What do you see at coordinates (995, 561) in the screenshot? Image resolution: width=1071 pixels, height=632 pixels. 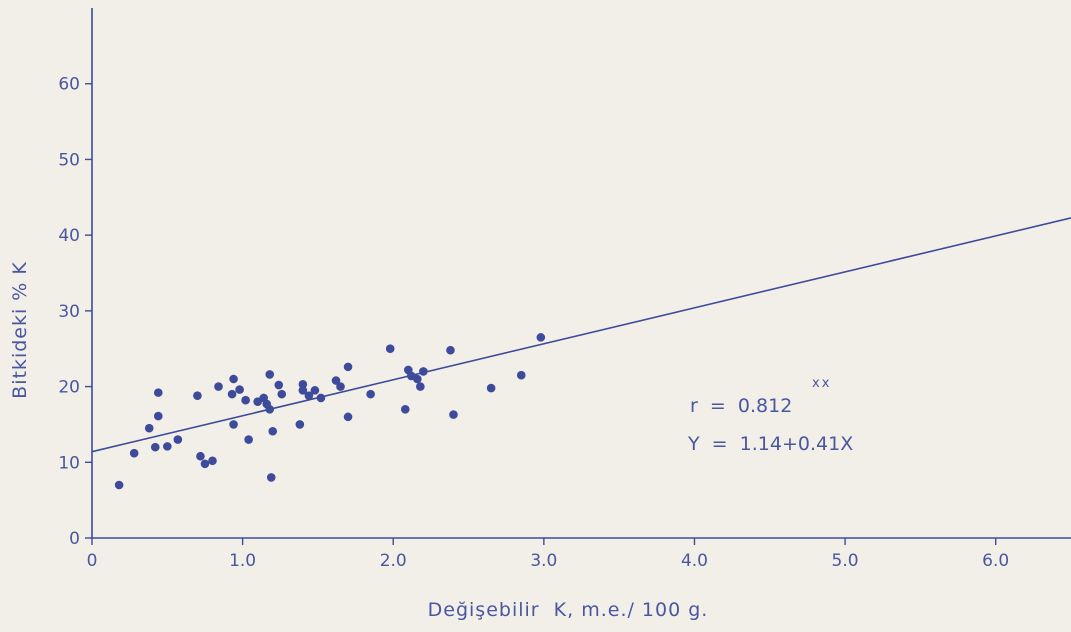 I see `x-tick-label: 6.0` at bounding box center [995, 561].